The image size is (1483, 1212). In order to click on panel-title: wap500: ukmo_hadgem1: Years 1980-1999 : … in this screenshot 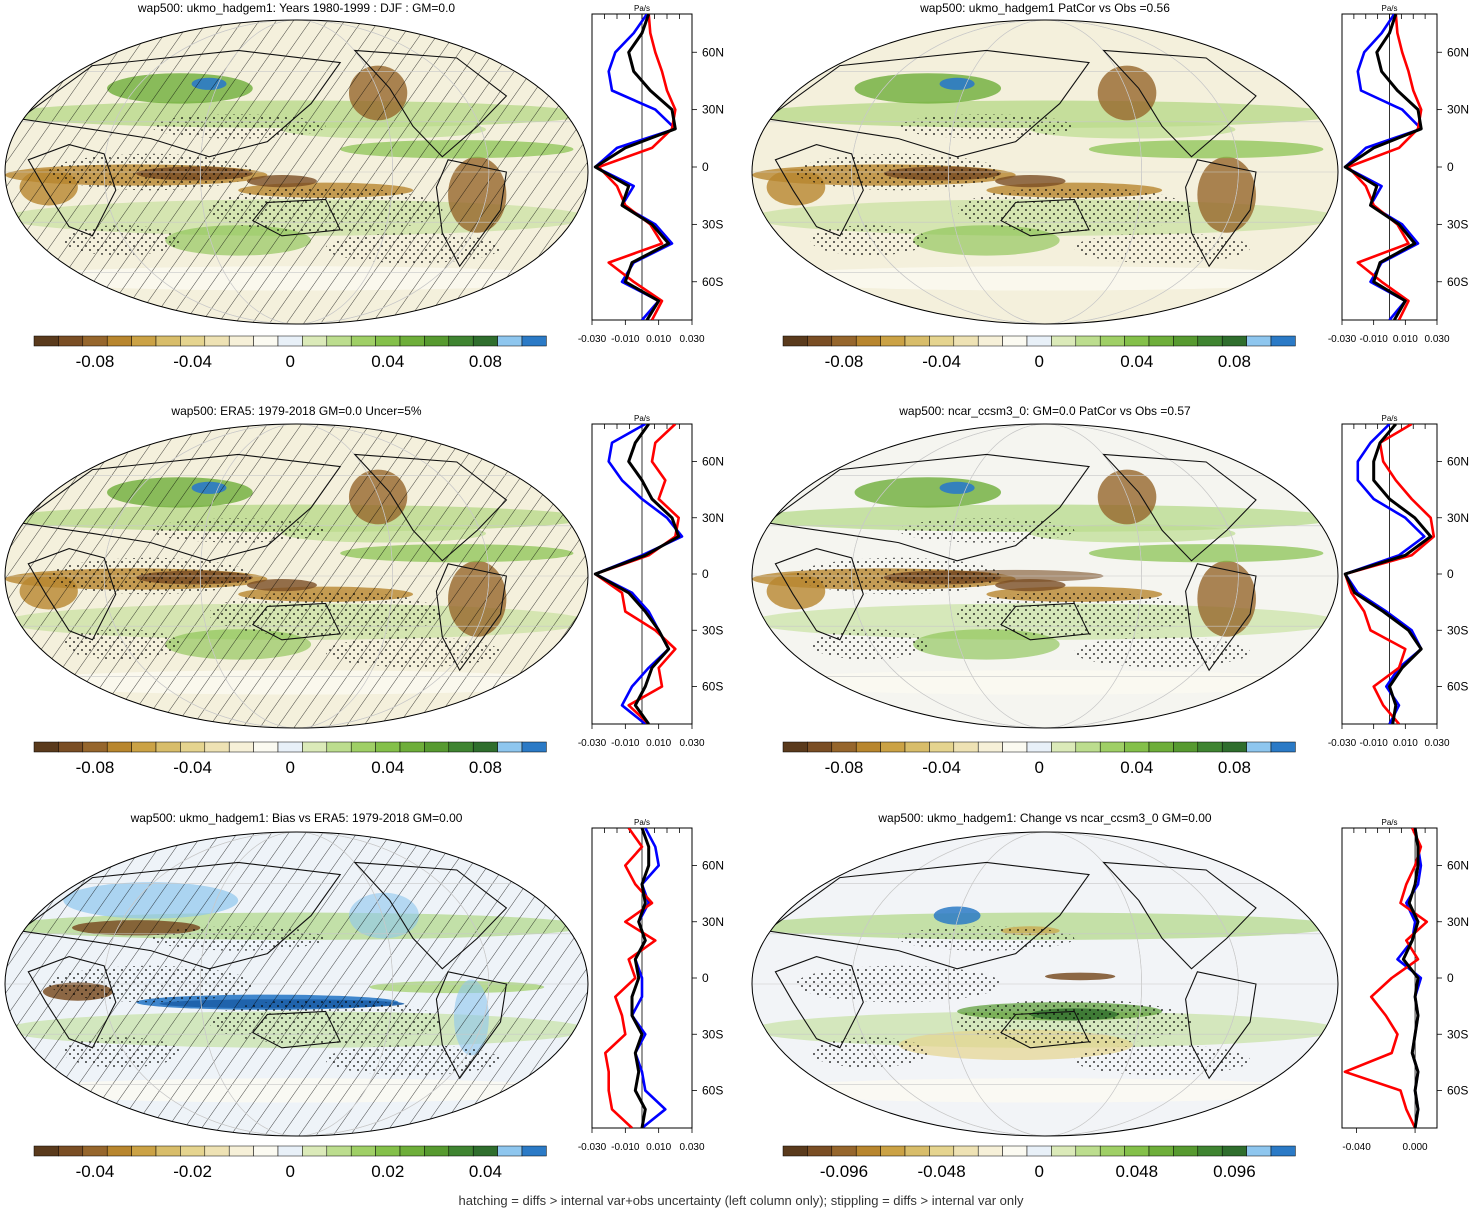, I will do `click(296, 8)`.